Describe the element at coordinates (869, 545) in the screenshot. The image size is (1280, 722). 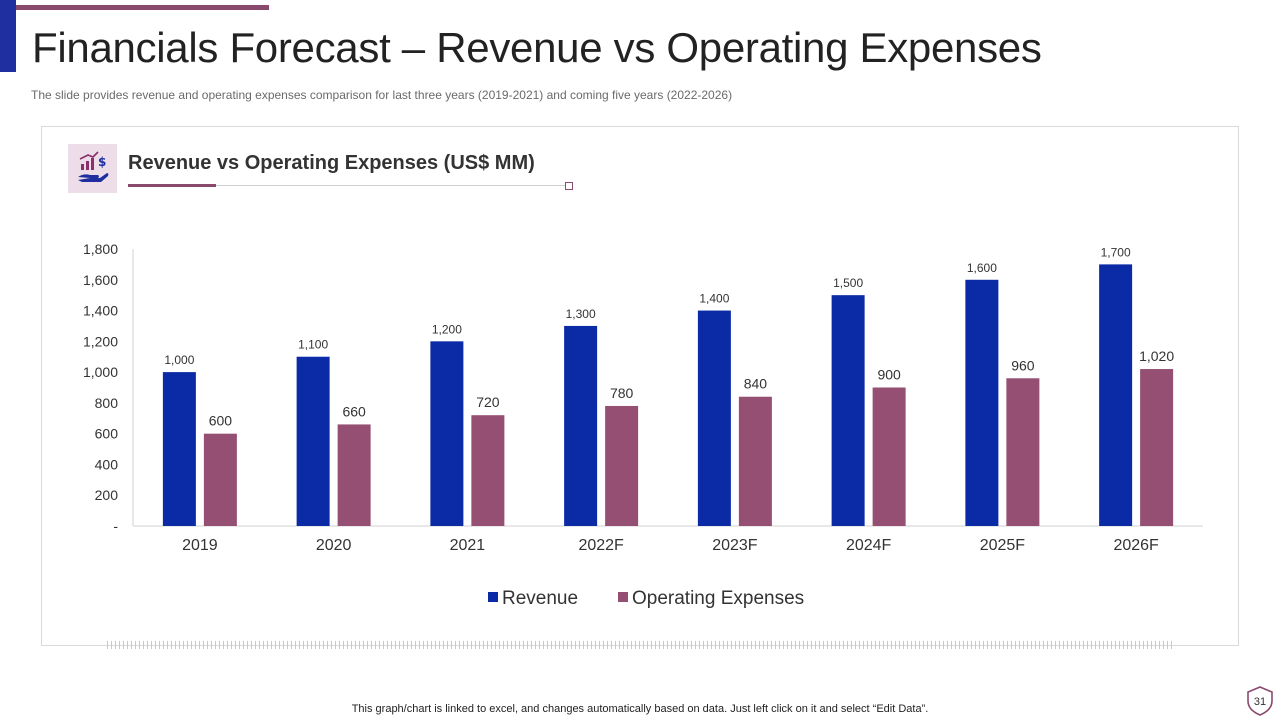
I see `x-category-label: 2024F` at that location.